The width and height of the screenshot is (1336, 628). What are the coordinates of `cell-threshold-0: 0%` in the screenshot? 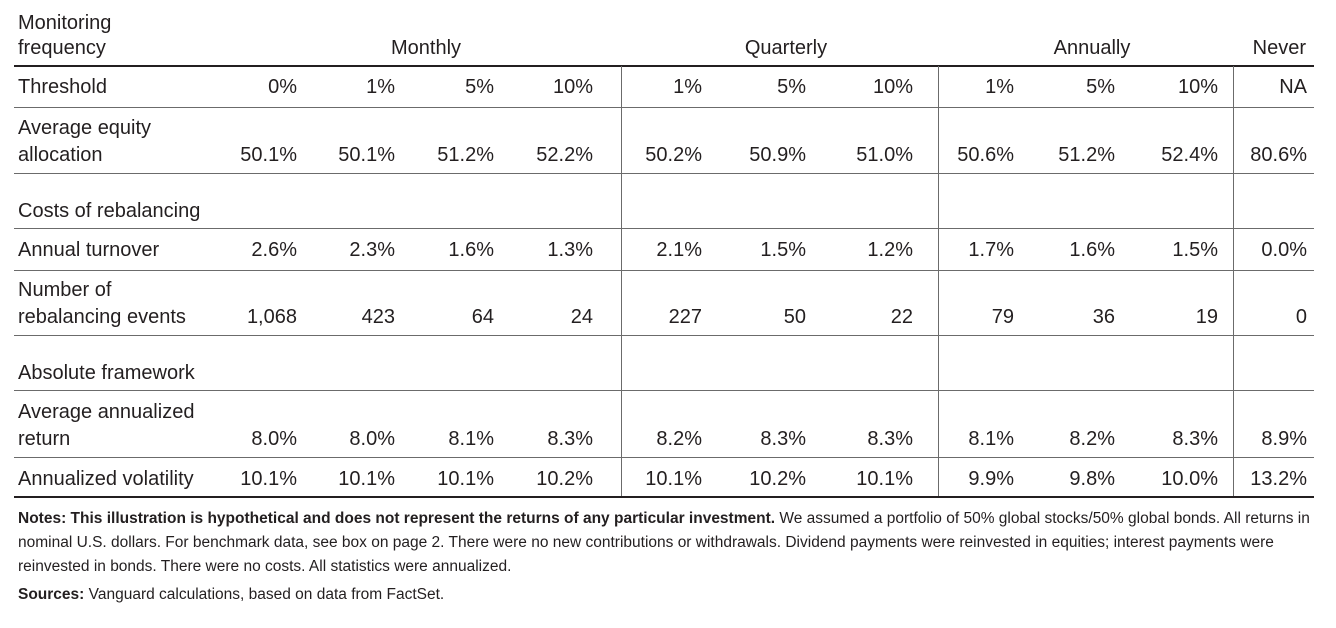 It's located at (282, 87).